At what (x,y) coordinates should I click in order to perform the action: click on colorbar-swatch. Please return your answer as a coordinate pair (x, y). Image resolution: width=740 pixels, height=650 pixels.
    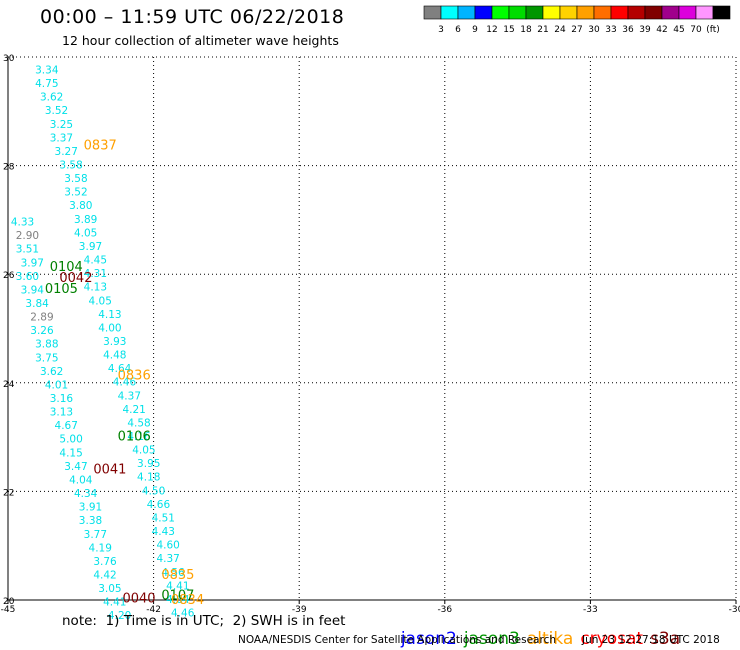
    Looking at the image, I should click on (721, 12).